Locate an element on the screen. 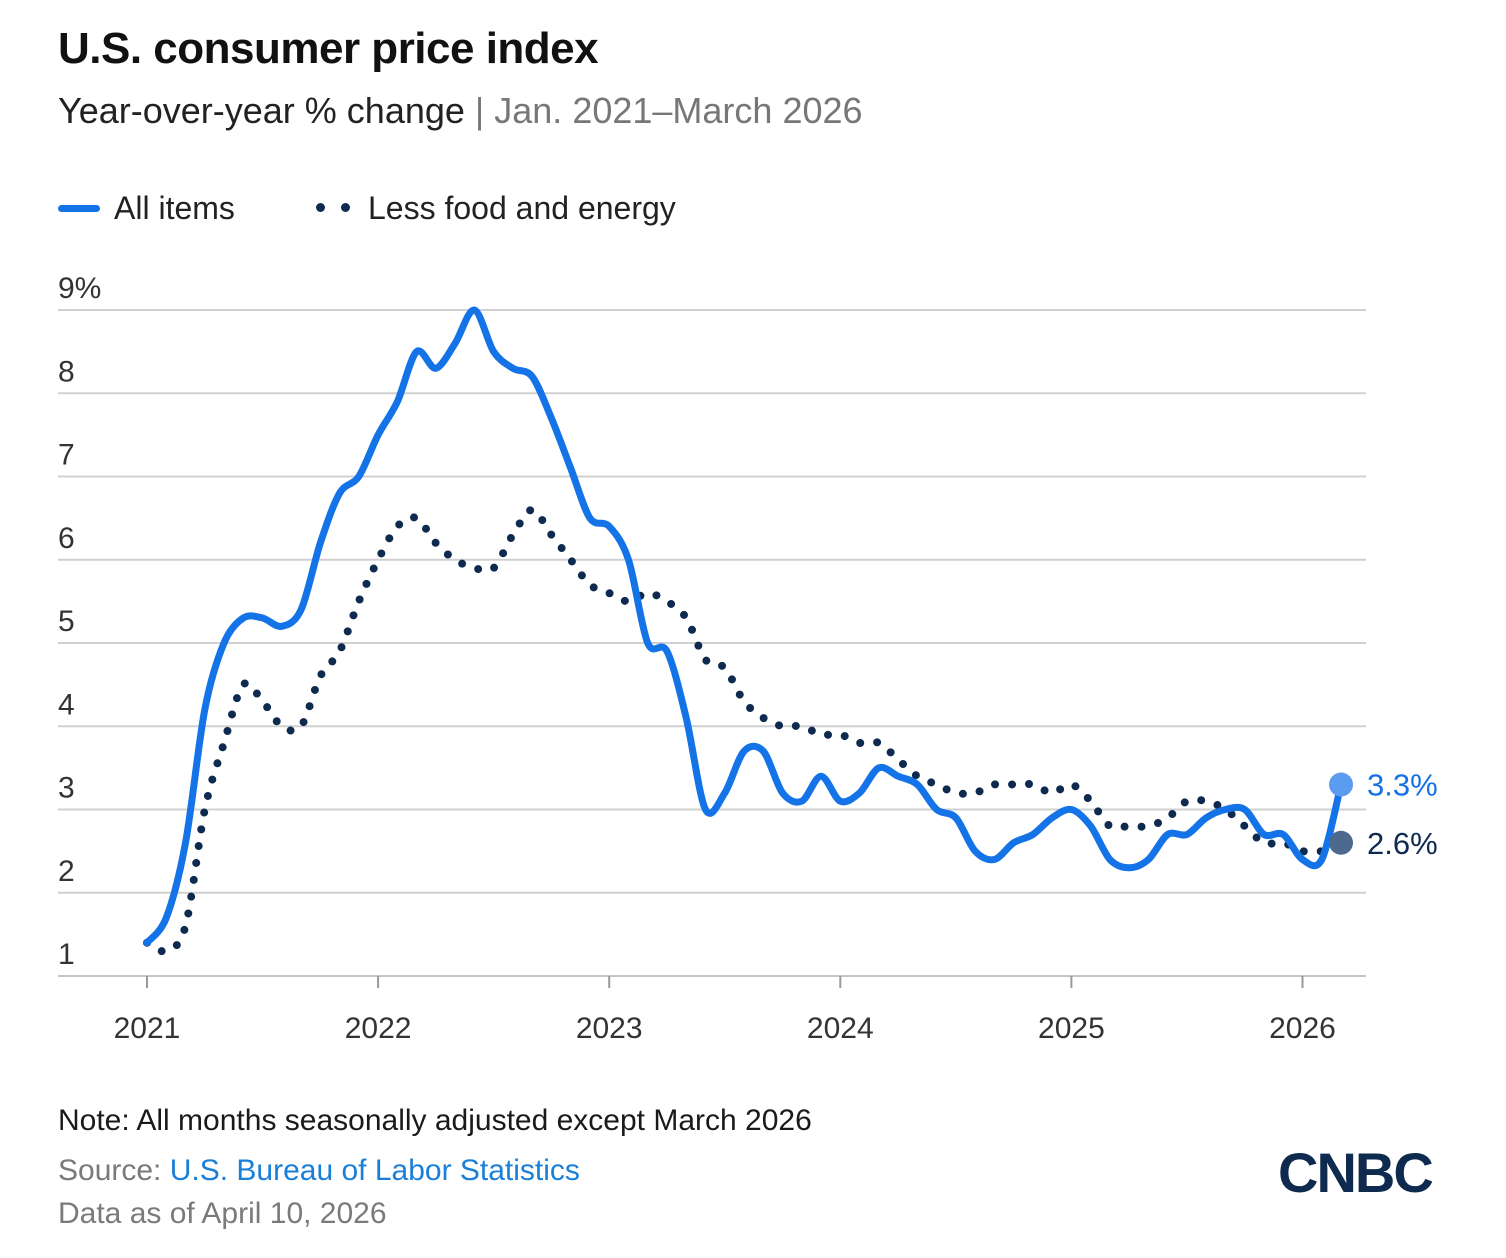  subtitle-range: Jan. 2021–March 2026 is located at coordinates (678, 110).